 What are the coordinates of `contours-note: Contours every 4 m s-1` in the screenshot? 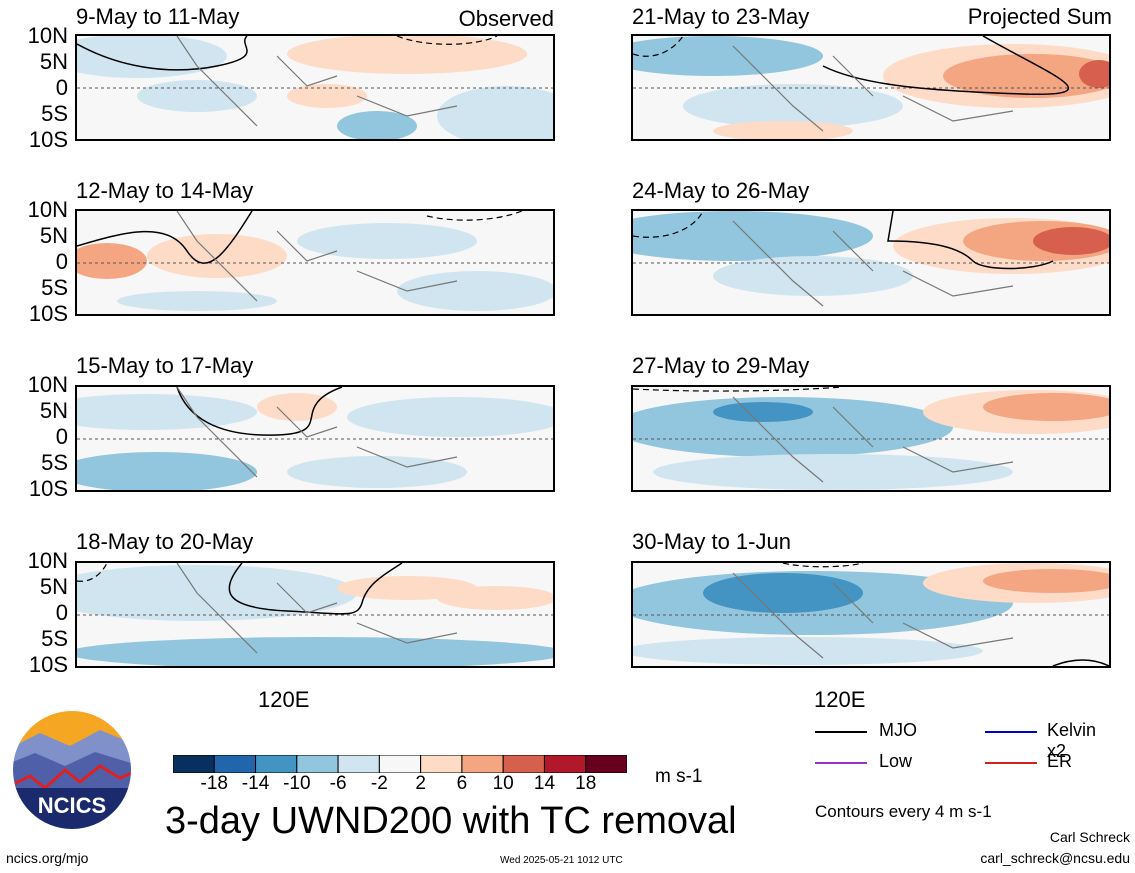 It's located at (903, 811).